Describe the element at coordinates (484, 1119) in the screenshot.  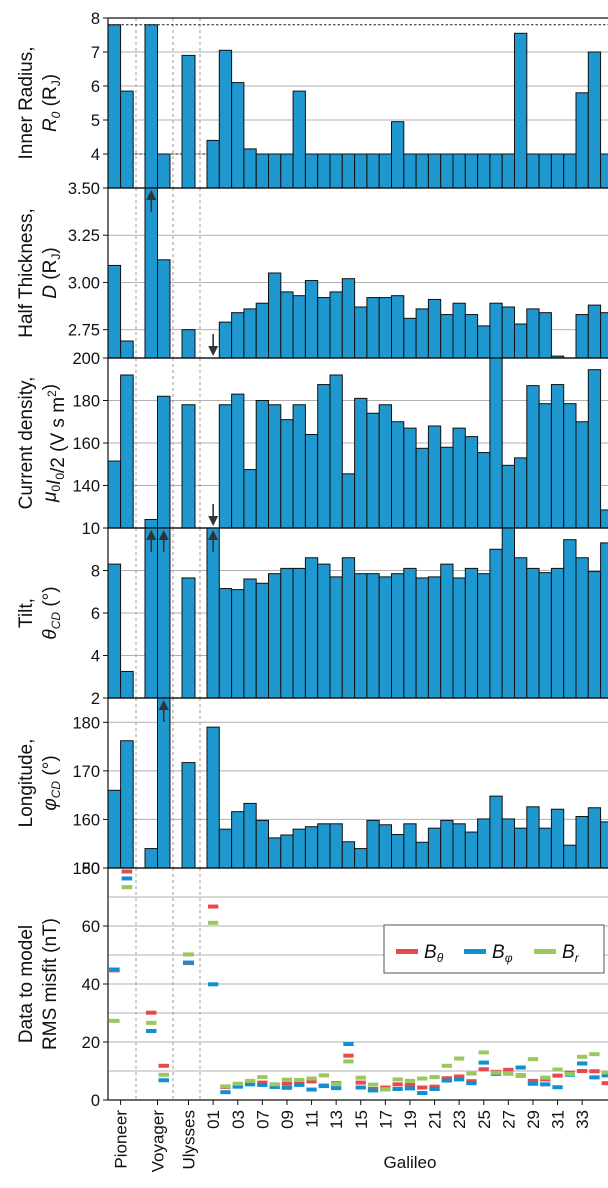
I see `x-tick-label: 25` at that location.